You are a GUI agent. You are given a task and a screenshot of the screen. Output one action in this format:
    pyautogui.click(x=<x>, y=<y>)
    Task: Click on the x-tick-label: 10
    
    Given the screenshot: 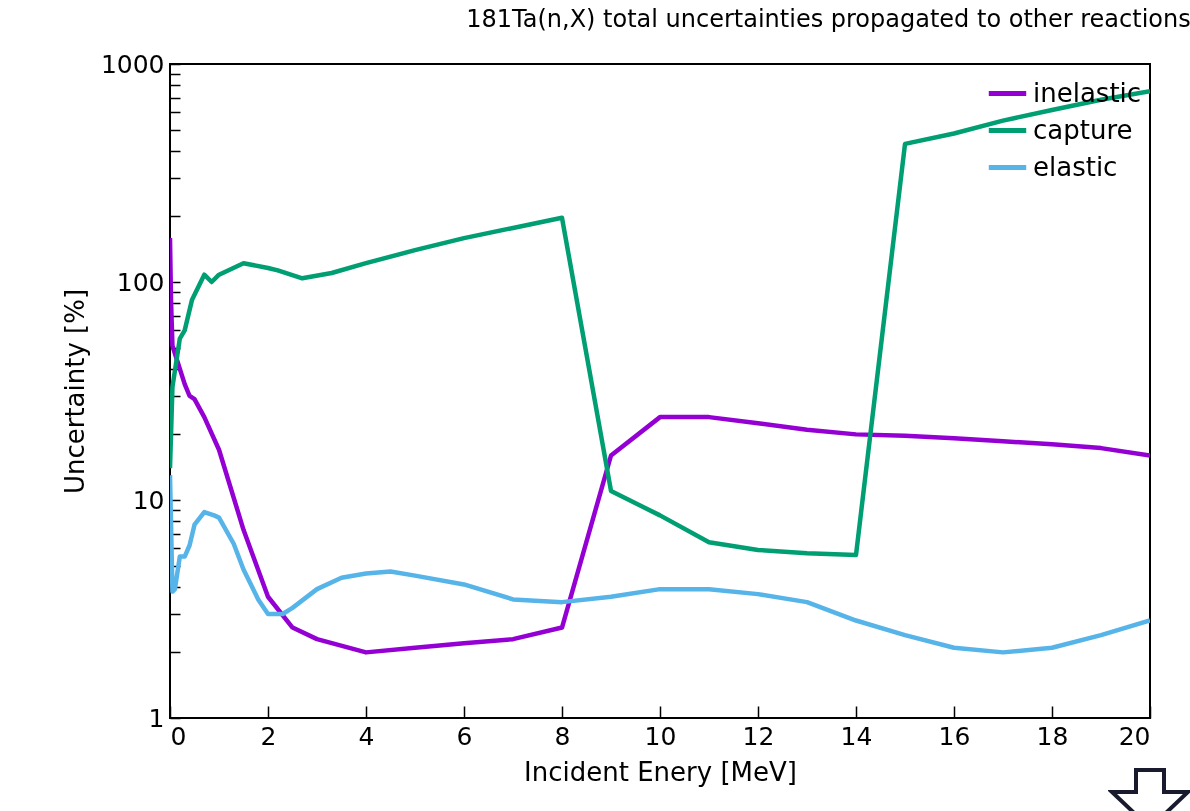 What is the action you would take?
    pyautogui.click(x=660, y=736)
    